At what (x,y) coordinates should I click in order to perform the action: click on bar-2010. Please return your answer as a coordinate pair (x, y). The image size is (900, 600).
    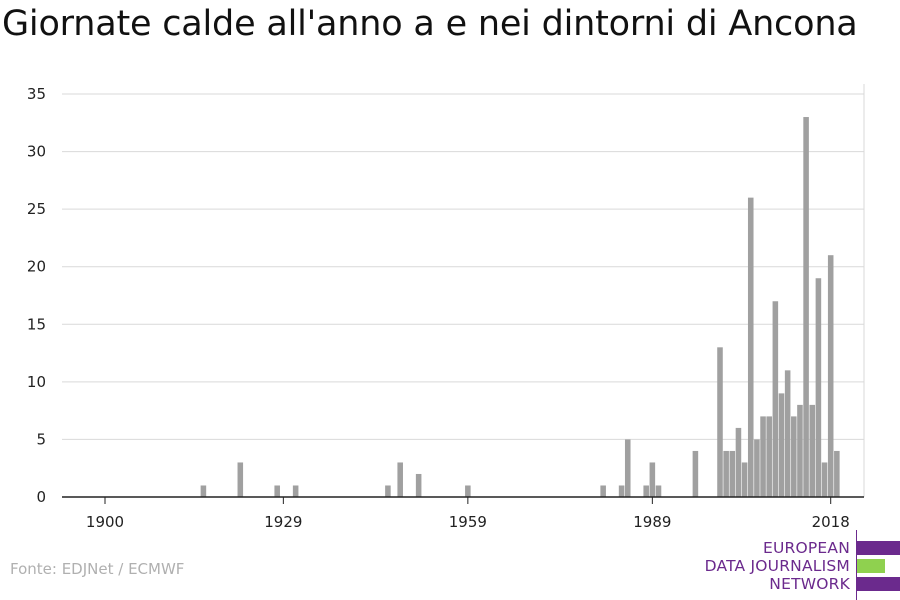
    Looking at the image, I should click on (781, 445).